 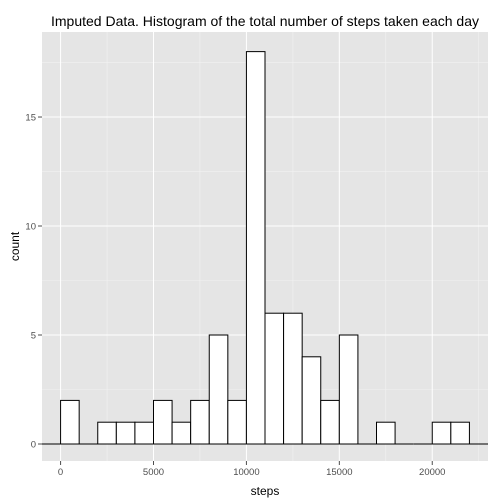 What do you see at coordinates (339, 472) in the screenshot?
I see `x-tick-label: 15000` at bounding box center [339, 472].